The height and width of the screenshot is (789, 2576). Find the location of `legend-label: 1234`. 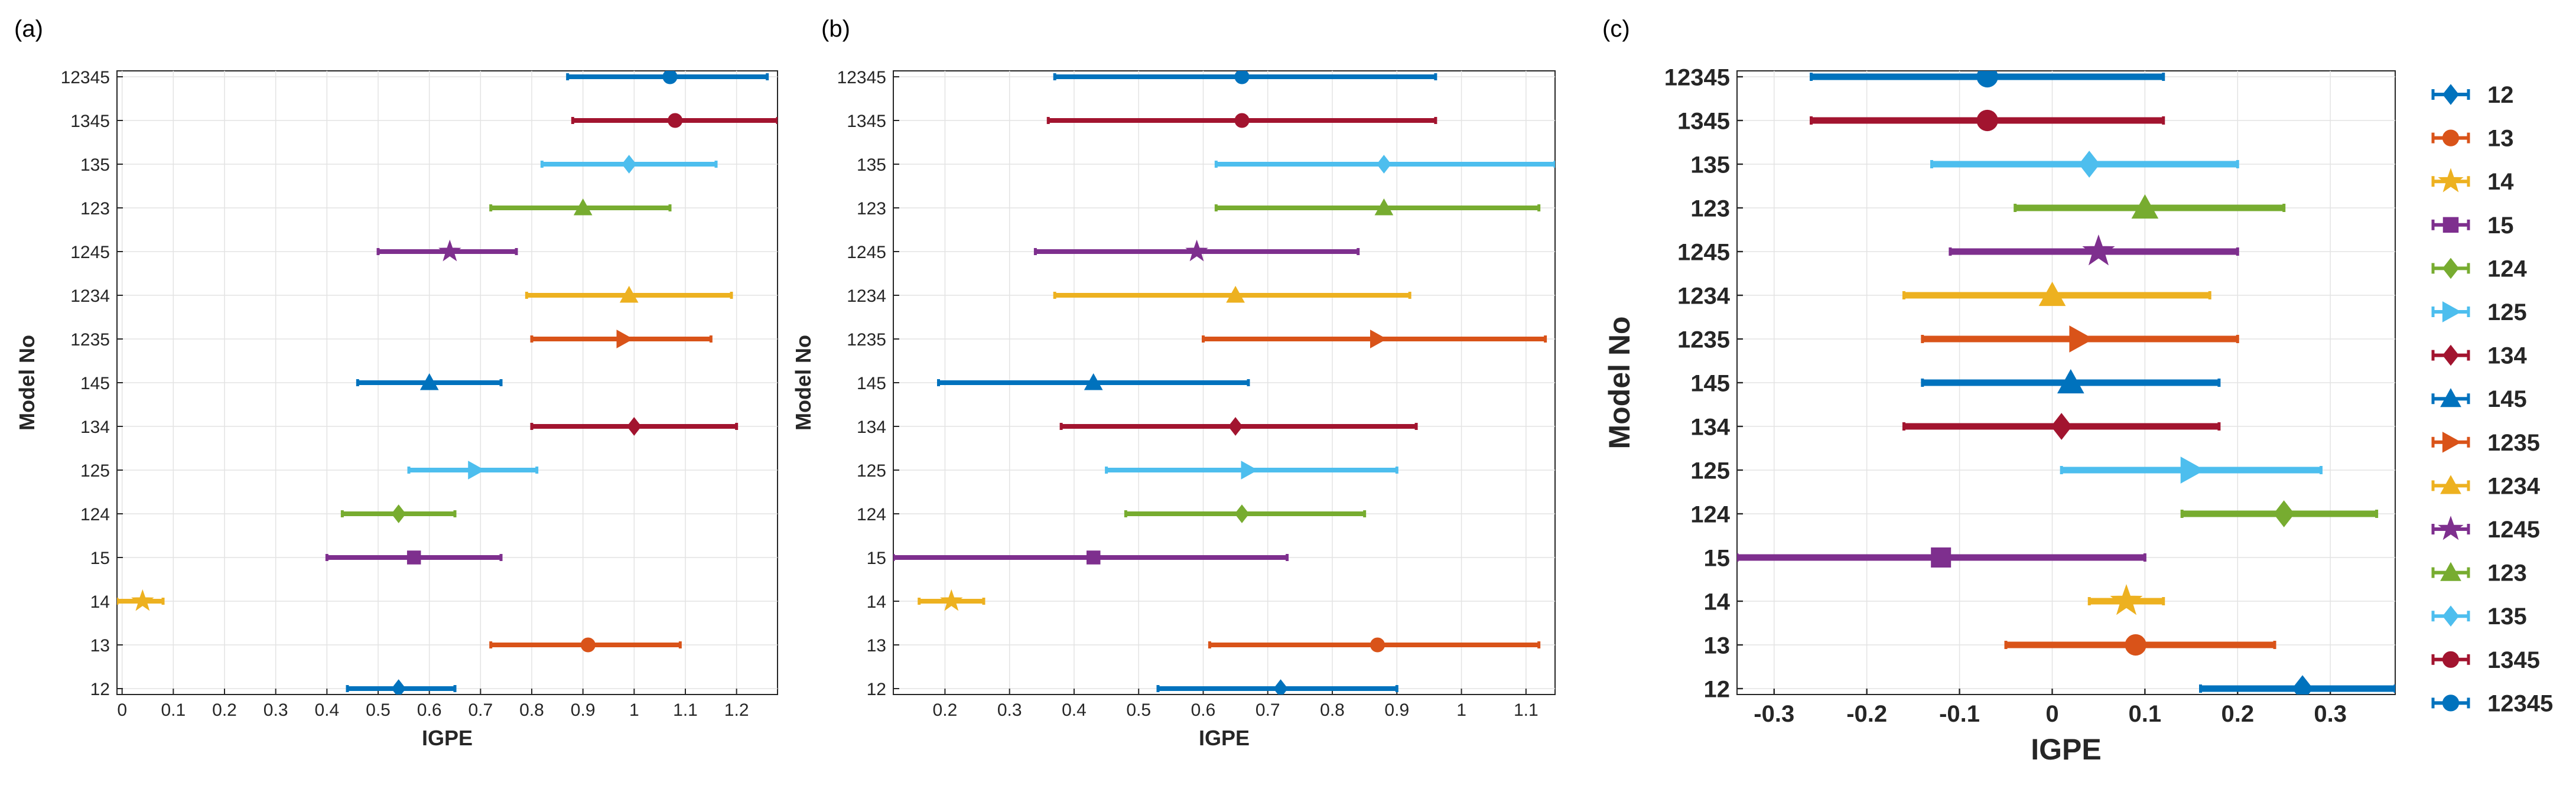

legend-label: 1234 is located at coordinates (2514, 486).